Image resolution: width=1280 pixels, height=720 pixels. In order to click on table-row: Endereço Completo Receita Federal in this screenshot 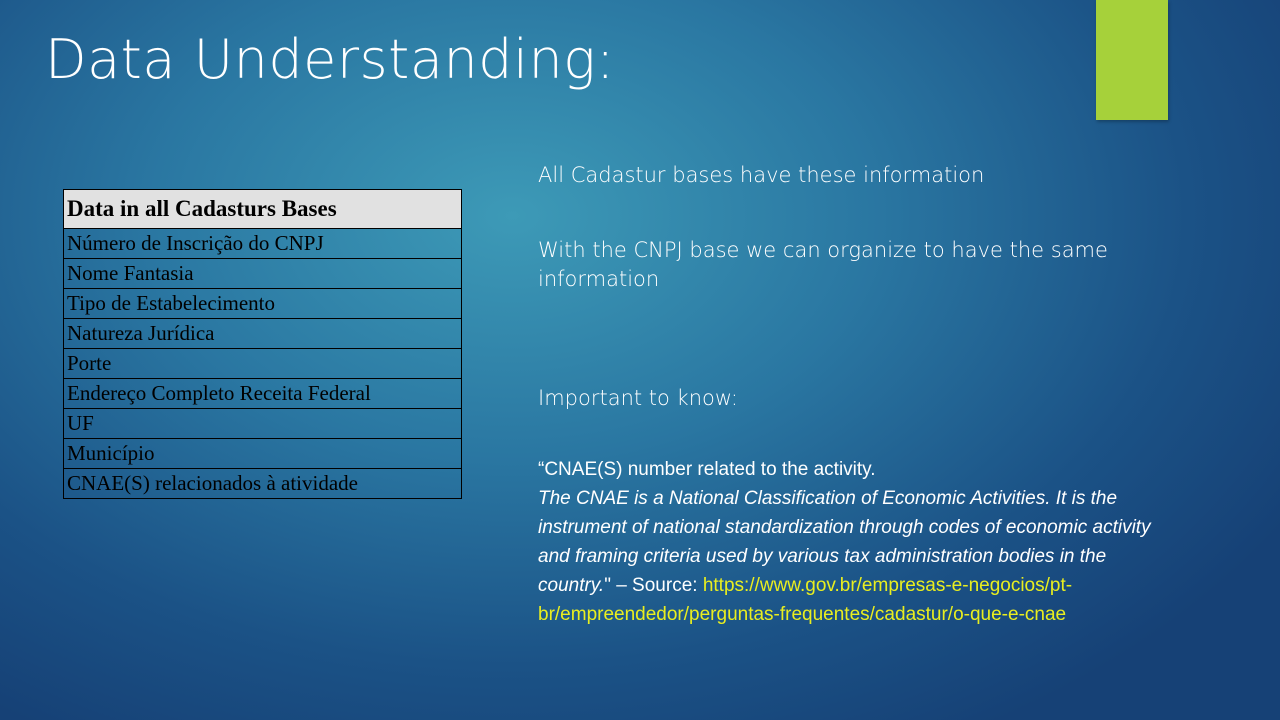, I will do `click(262, 393)`.